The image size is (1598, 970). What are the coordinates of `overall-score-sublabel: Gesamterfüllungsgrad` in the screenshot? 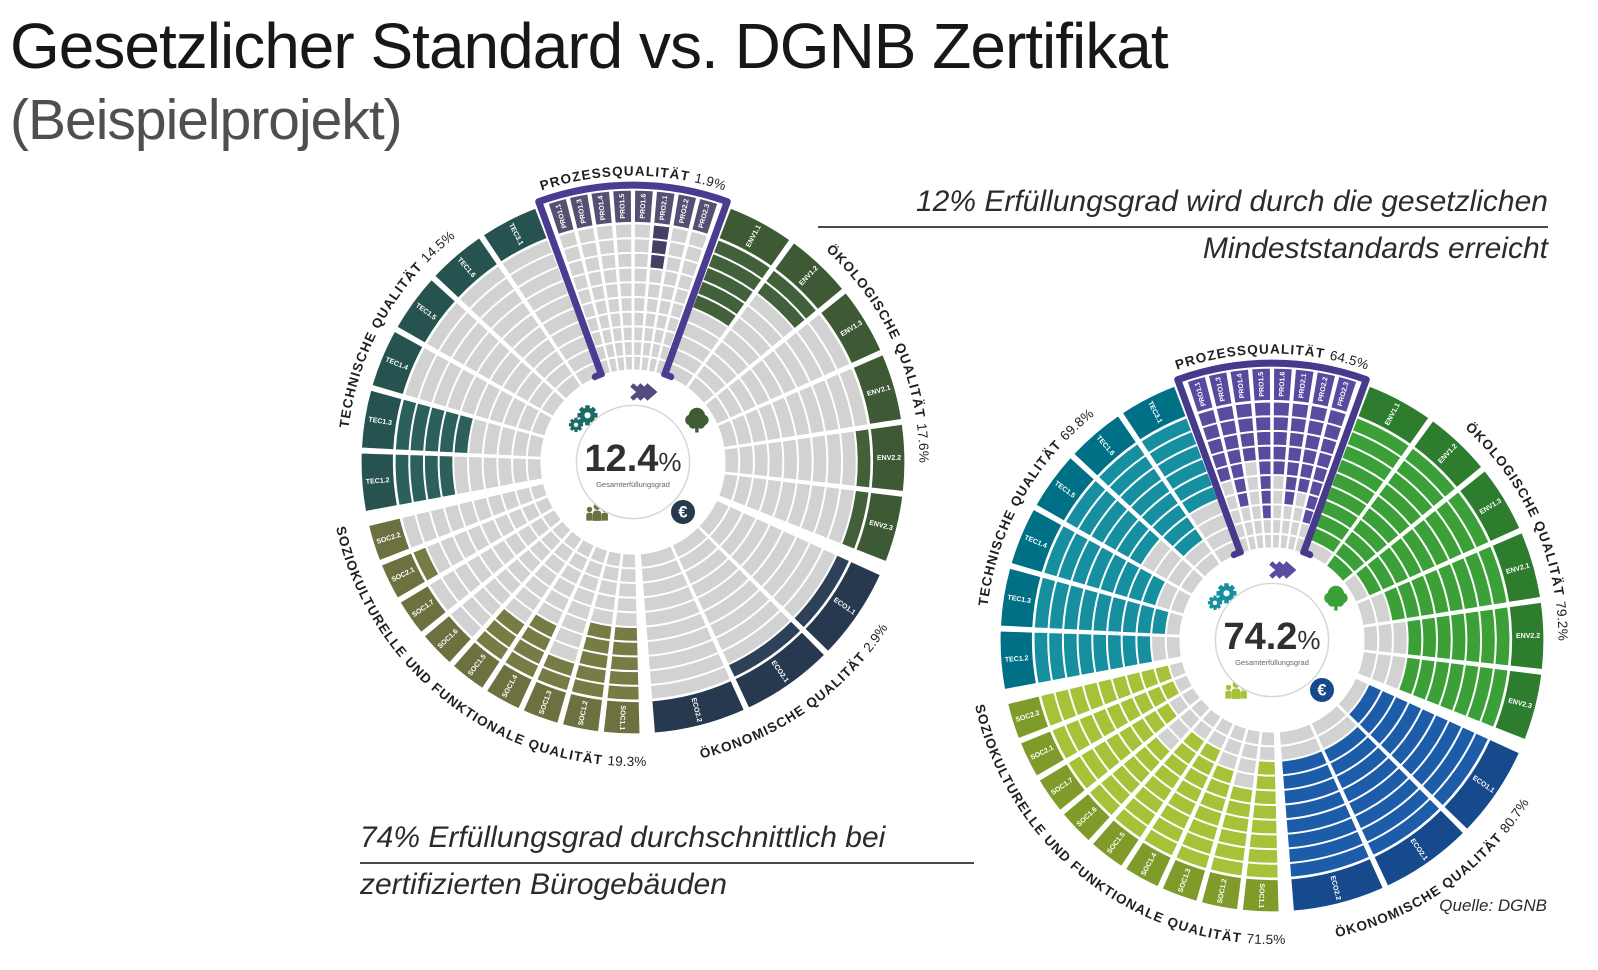 It's located at (1272, 662).